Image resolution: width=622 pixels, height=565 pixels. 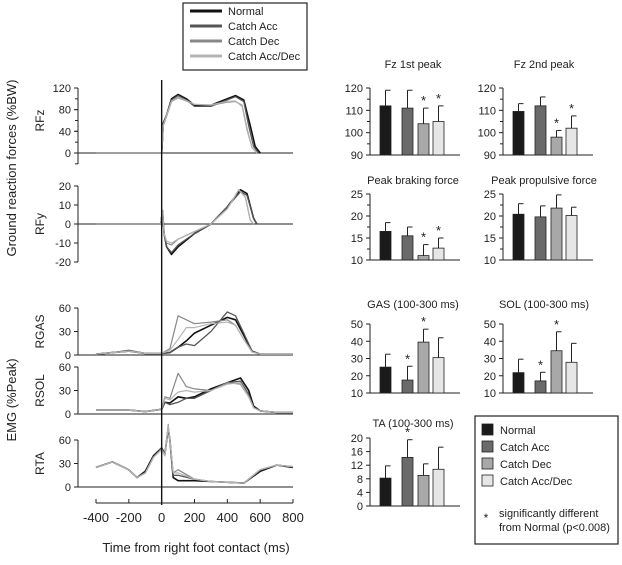 What do you see at coordinates (63, 263) in the screenshot?
I see `y-tick-label: -20` at bounding box center [63, 263].